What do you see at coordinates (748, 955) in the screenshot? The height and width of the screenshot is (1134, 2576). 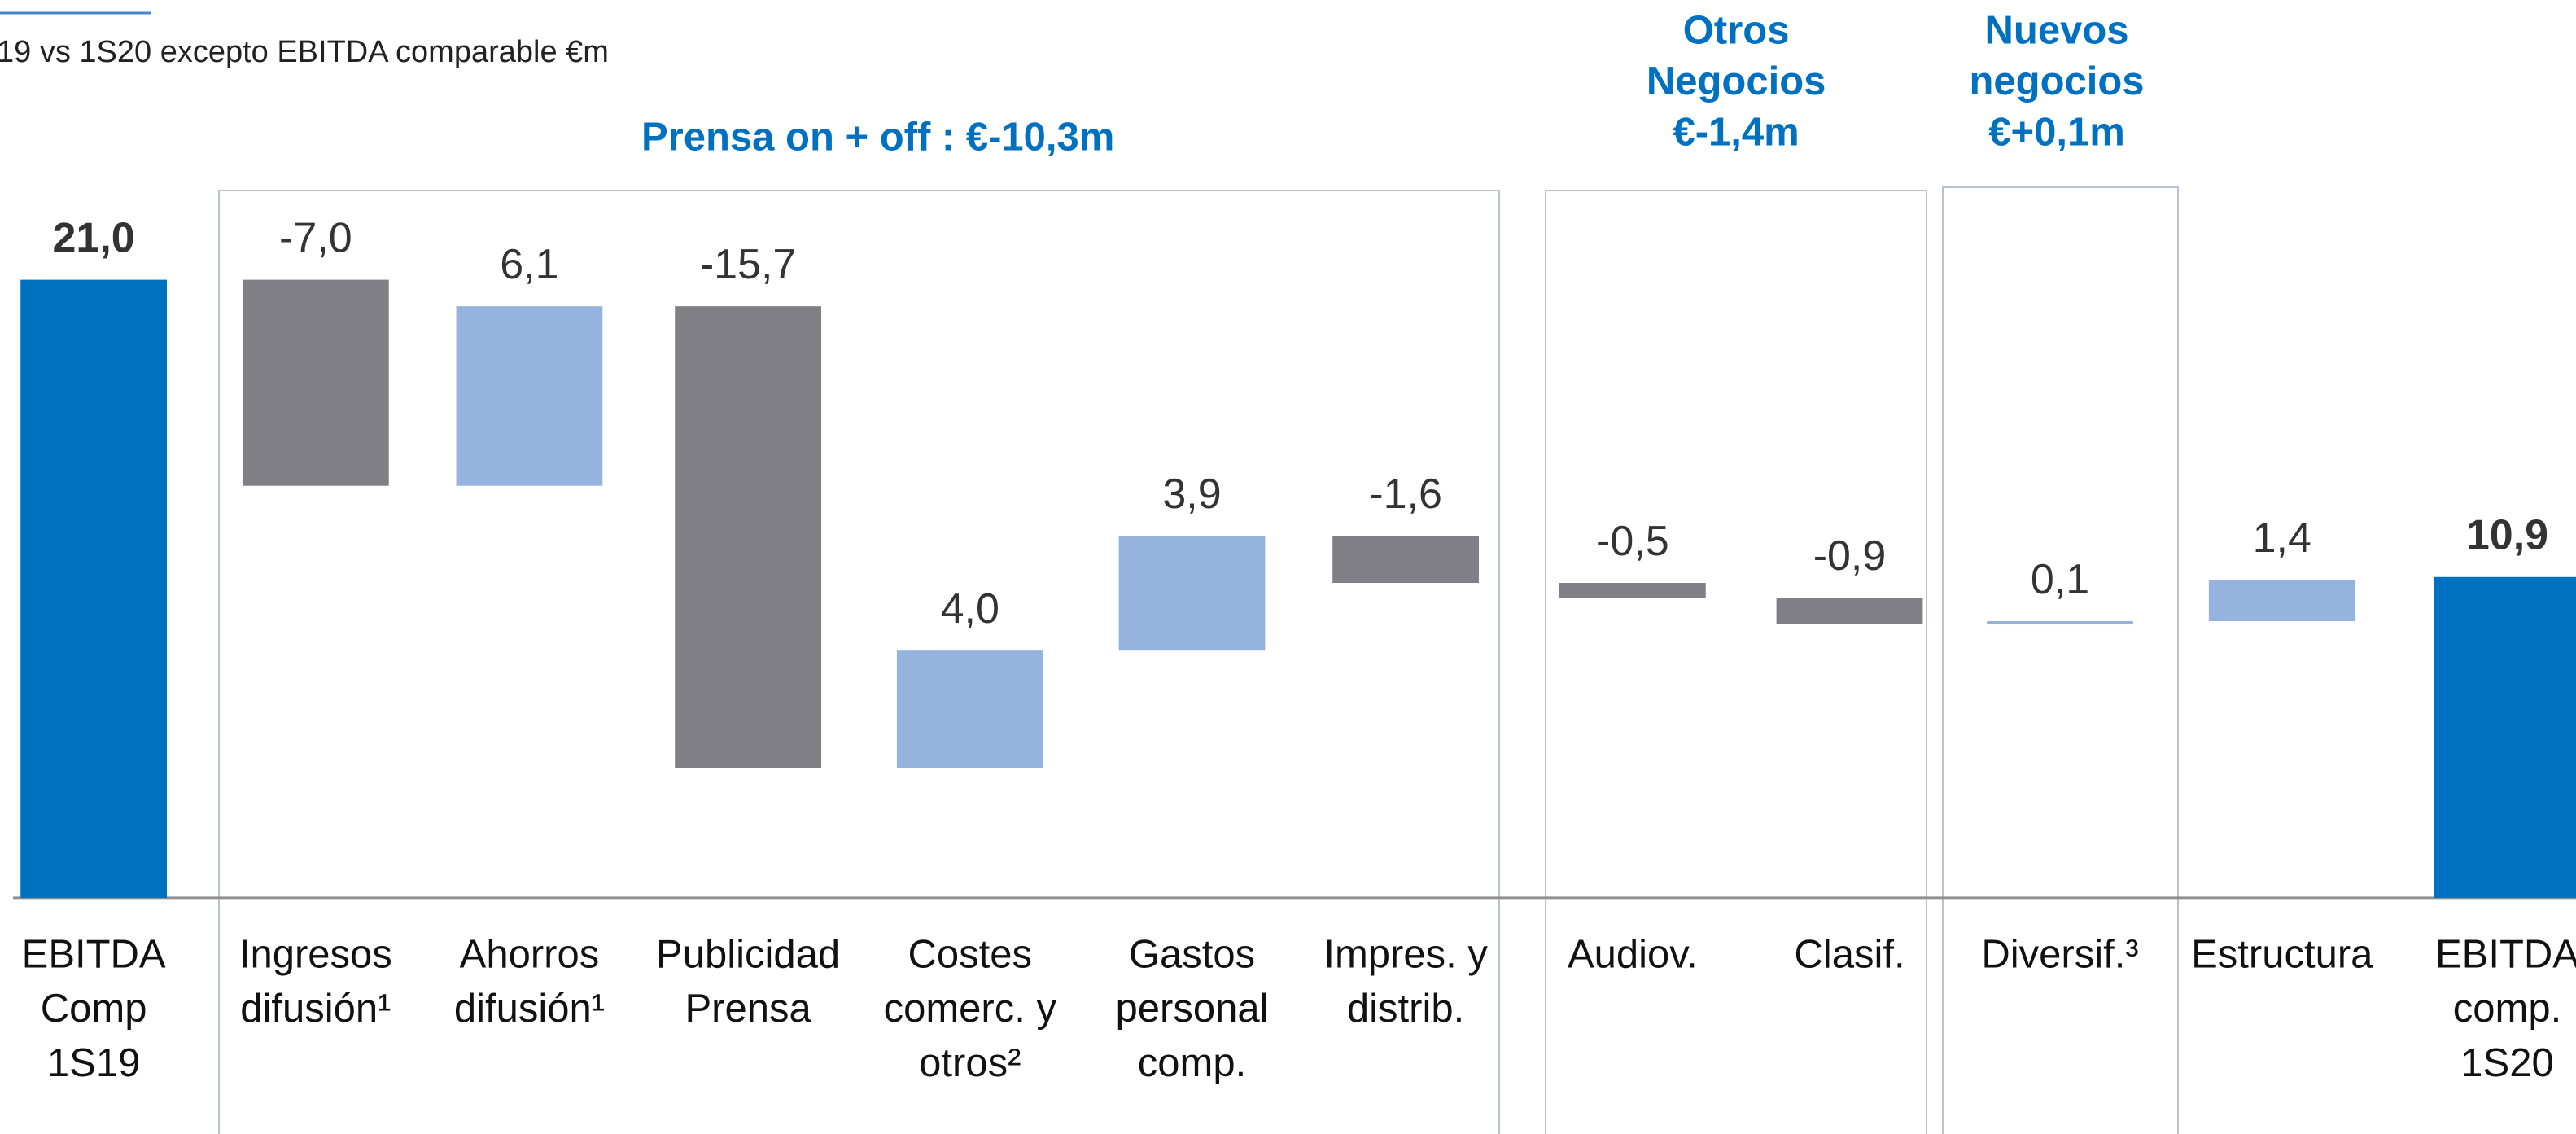 I see `x-tick-label: Publicidad` at bounding box center [748, 955].